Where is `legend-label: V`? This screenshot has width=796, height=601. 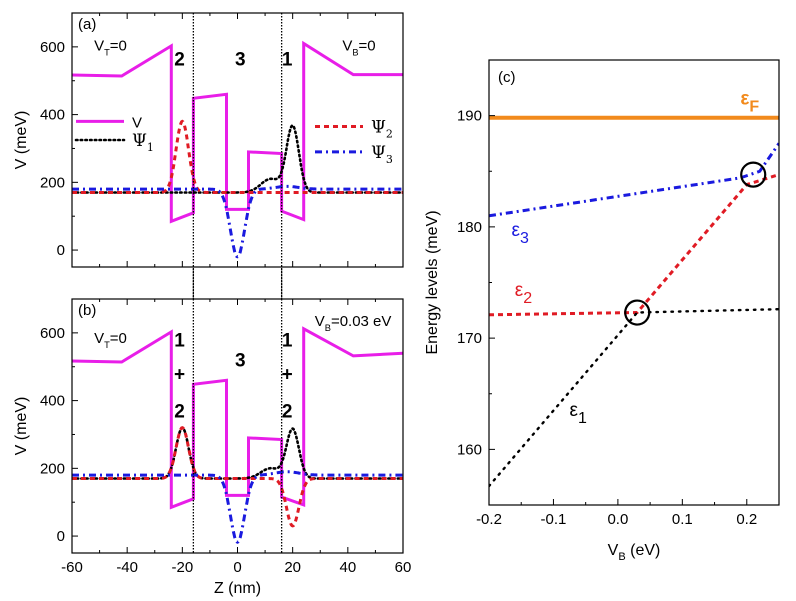
legend-label: V is located at coordinates (137, 122).